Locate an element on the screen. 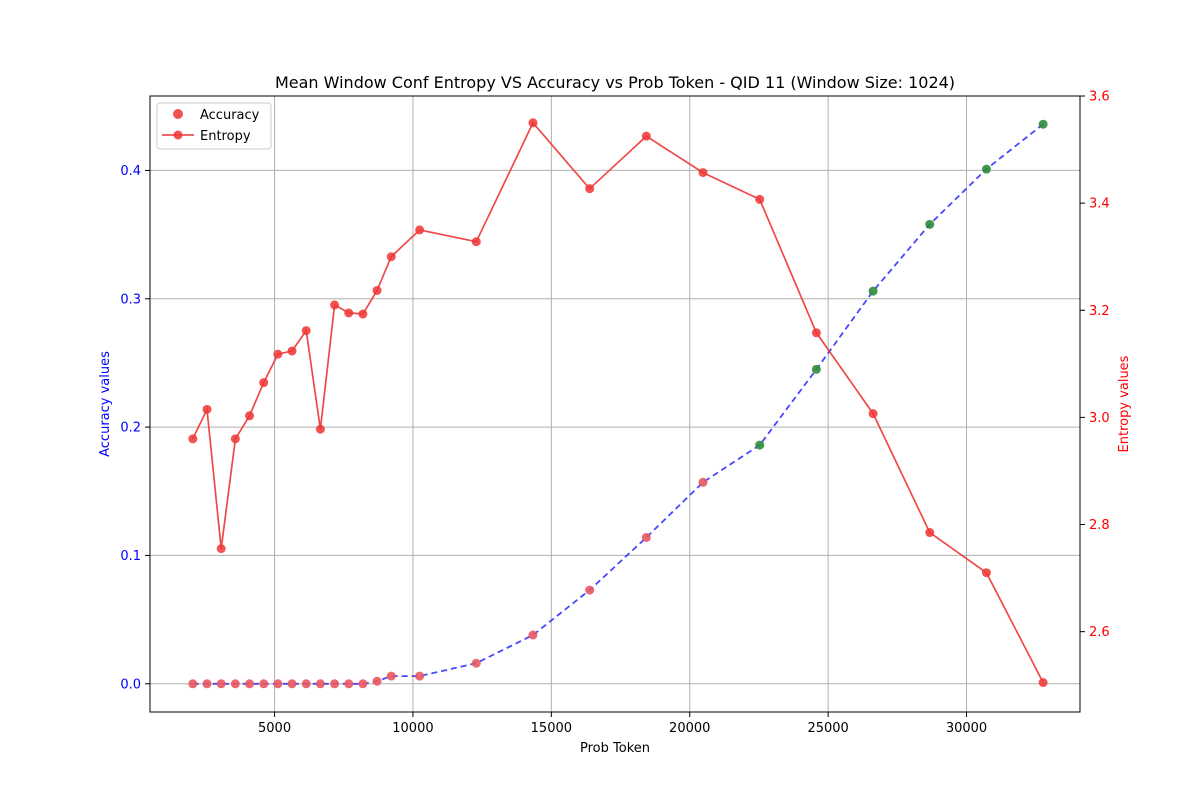  right-tick-label: 3.4 is located at coordinates (1099, 204).